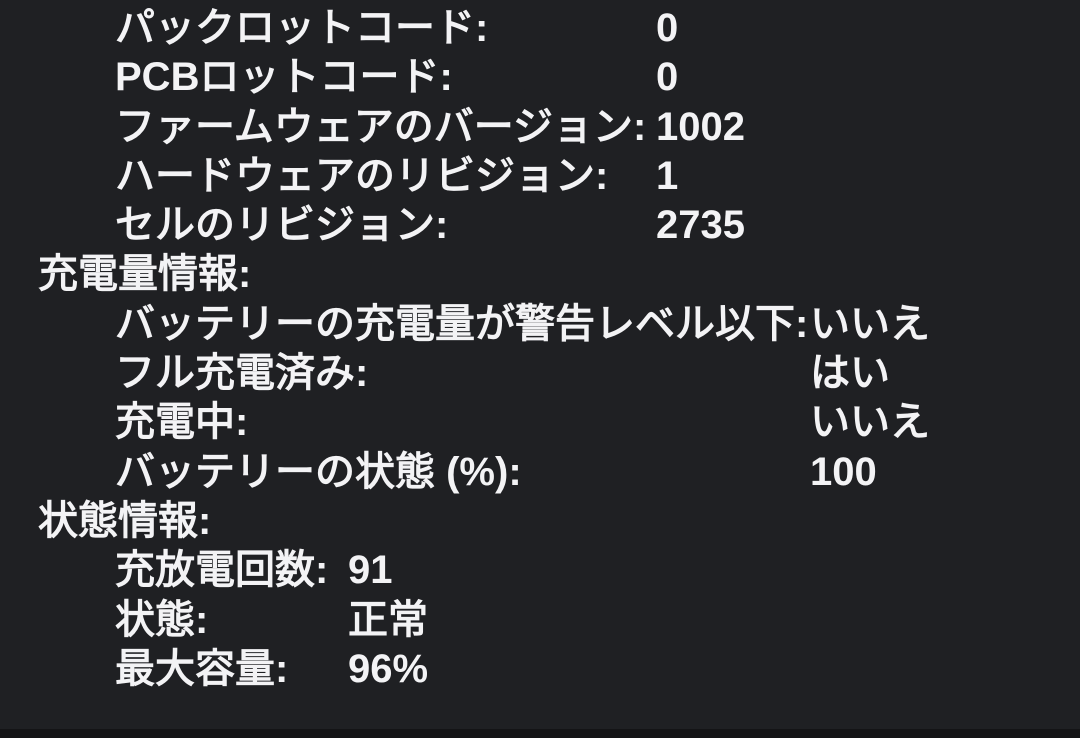  Describe the element at coordinates (222, 570) in the screenshot. I see `info-label: 充放電回数:` at that location.